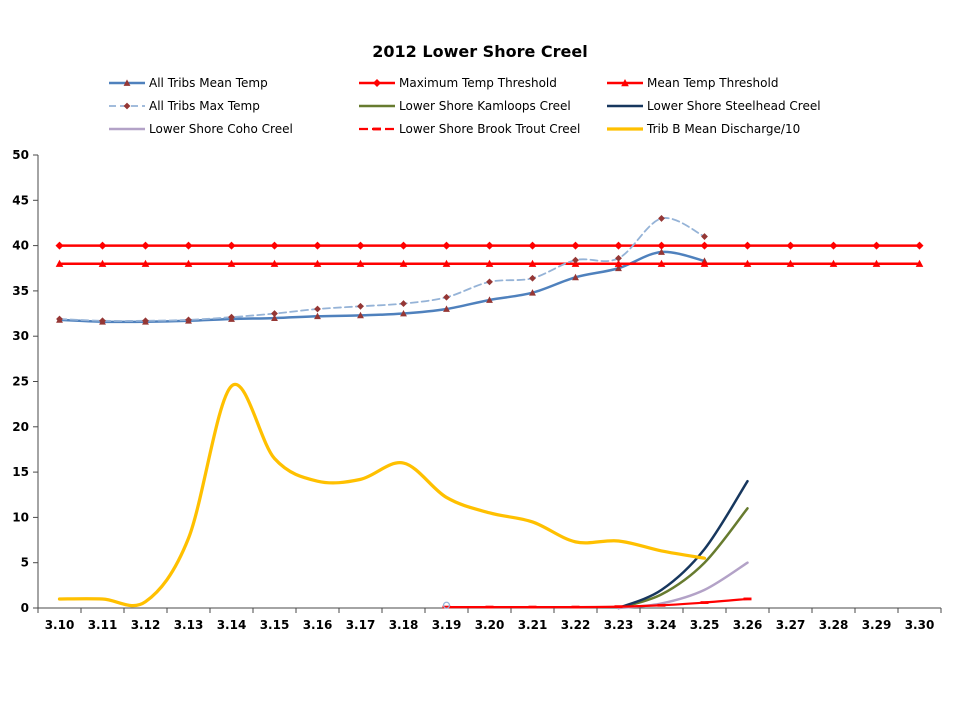 This screenshot has width=960, height=720. I want to click on legend-item-trib-b-mean-discharge-10: Trib B Mean Discharge/10, so click(736, 129).